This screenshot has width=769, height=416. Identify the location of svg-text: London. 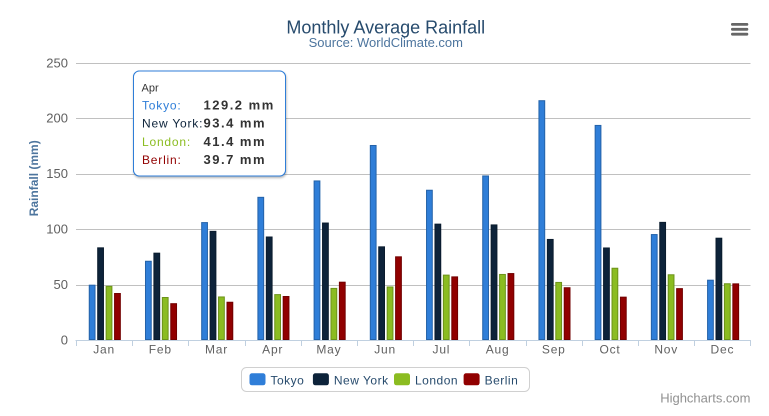
(436, 380).